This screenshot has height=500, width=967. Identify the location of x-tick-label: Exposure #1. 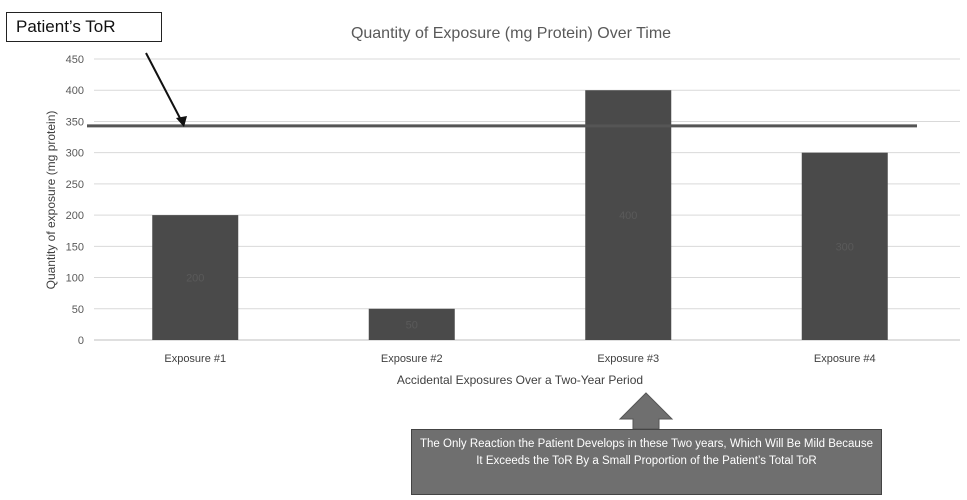
(195, 359).